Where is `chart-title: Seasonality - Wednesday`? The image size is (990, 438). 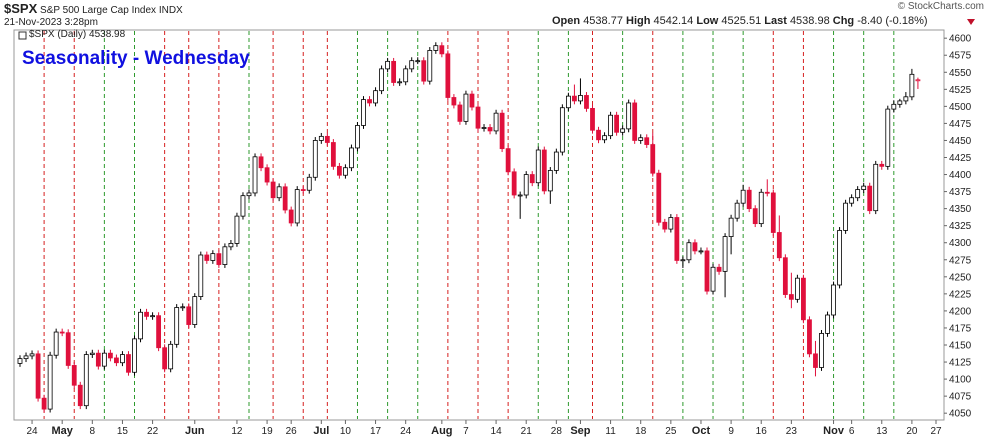 chart-title: Seasonality - Wednesday is located at coordinates (136, 58).